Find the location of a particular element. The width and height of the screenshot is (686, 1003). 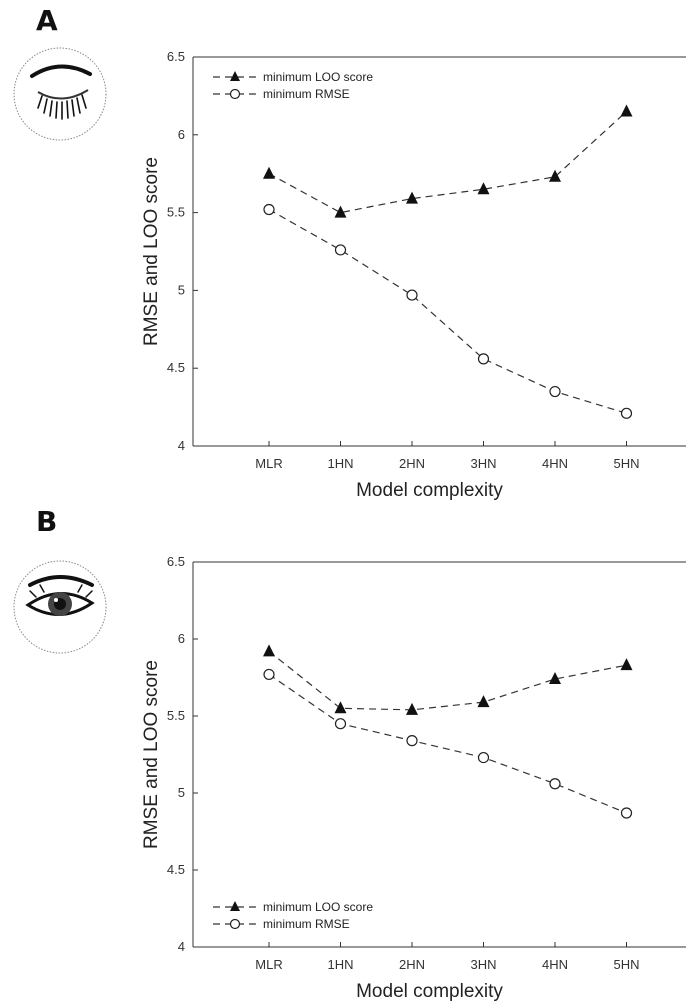

panel-b-label: B is located at coordinates (47, 521).